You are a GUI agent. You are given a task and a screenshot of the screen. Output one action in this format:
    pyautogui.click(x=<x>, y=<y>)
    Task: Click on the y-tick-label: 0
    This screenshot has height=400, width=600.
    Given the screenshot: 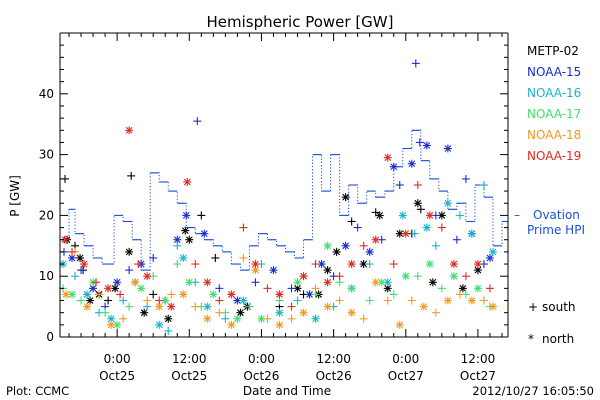 What is the action you would take?
    pyautogui.click(x=50, y=337)
    